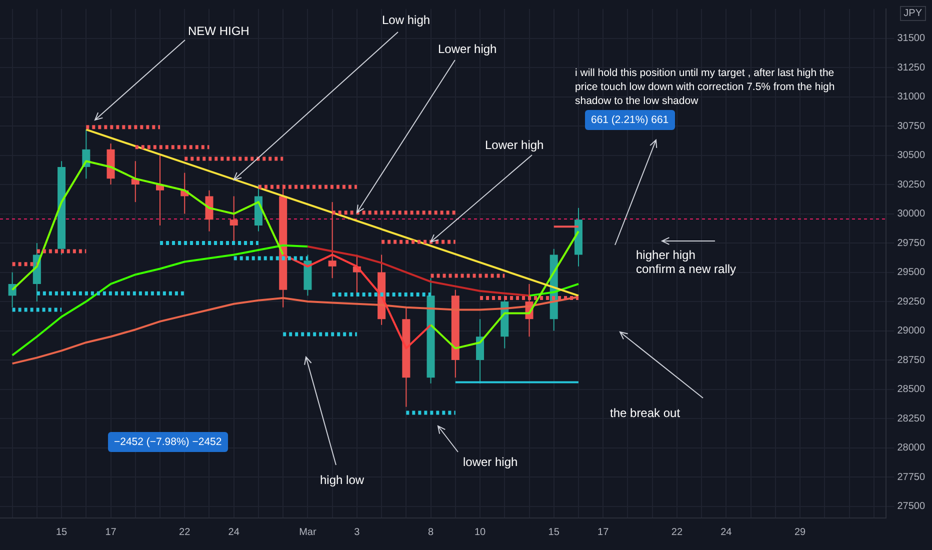 This screenshot has height=550, width=932. Describe the element at coordinates (480, 532) in the screenshot. I see `x-tick-label: 10` at that location.